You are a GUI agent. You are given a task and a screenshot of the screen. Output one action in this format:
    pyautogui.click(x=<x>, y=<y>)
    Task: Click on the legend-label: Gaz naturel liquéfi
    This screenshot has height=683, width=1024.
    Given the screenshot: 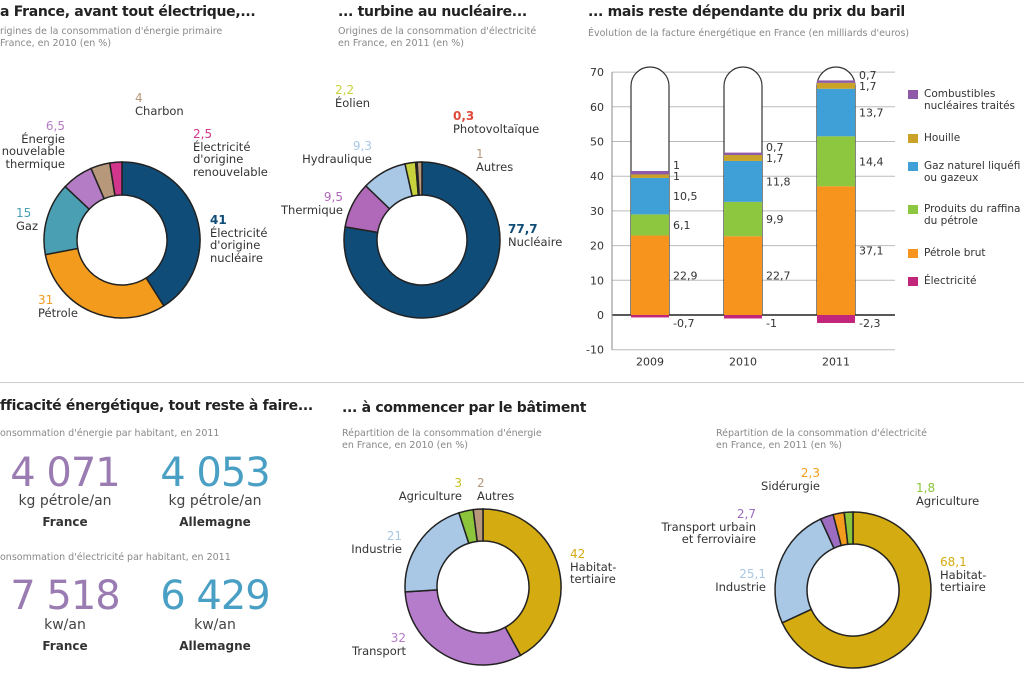 What is the action you would take?
    pyautogui.click(x=972, y=166)
    